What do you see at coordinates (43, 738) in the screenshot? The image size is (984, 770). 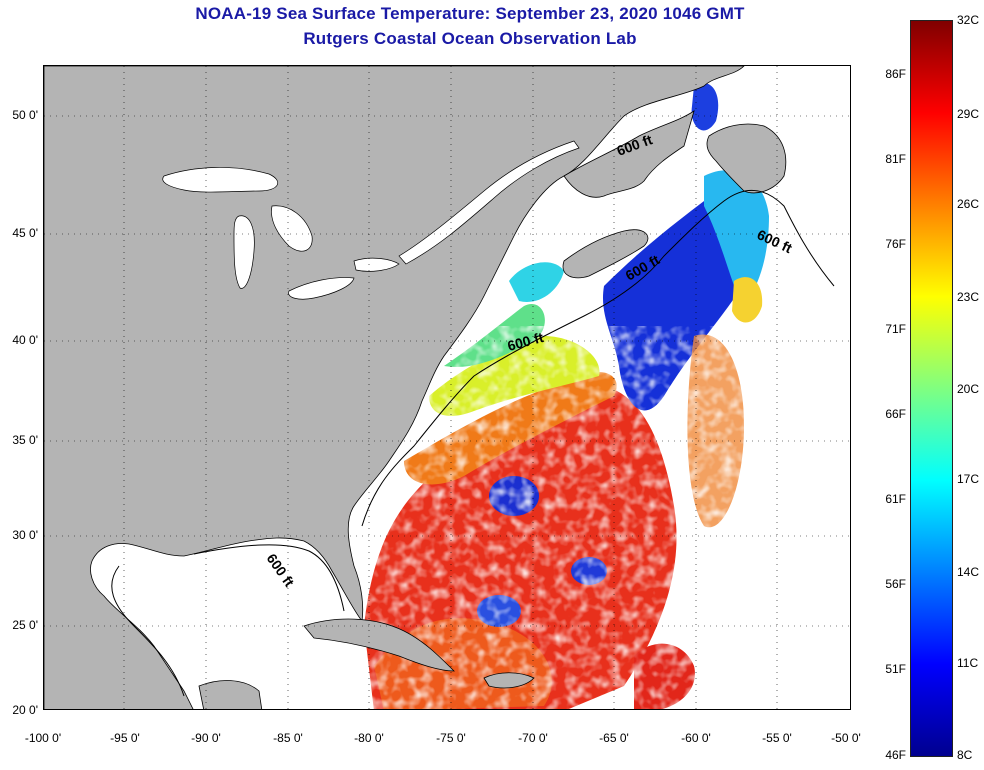 I see `lon-tick-label: -100 0'` at bounding box center [43, 738].